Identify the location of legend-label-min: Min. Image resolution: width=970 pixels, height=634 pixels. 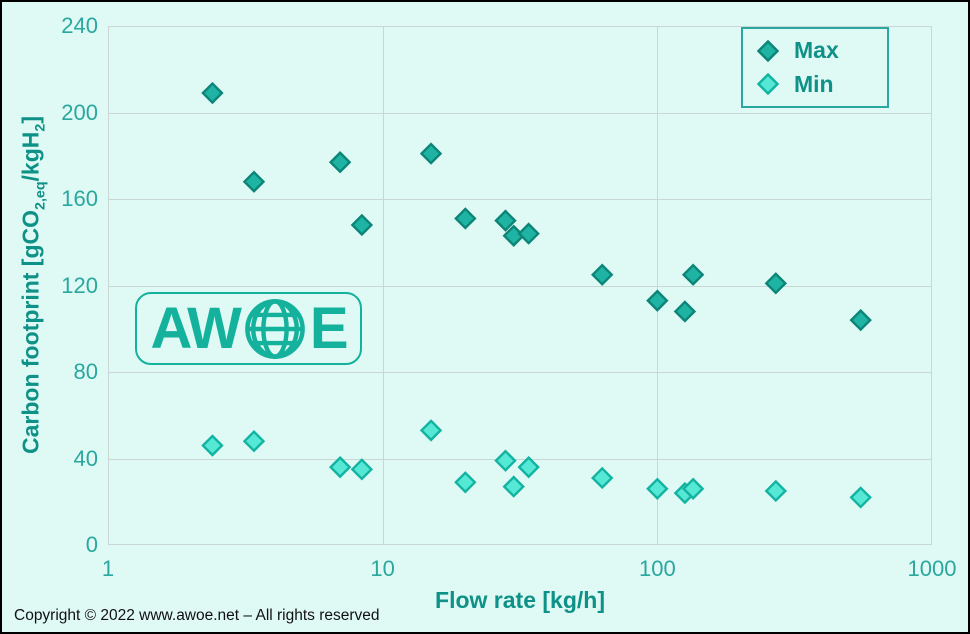
(814, 83).